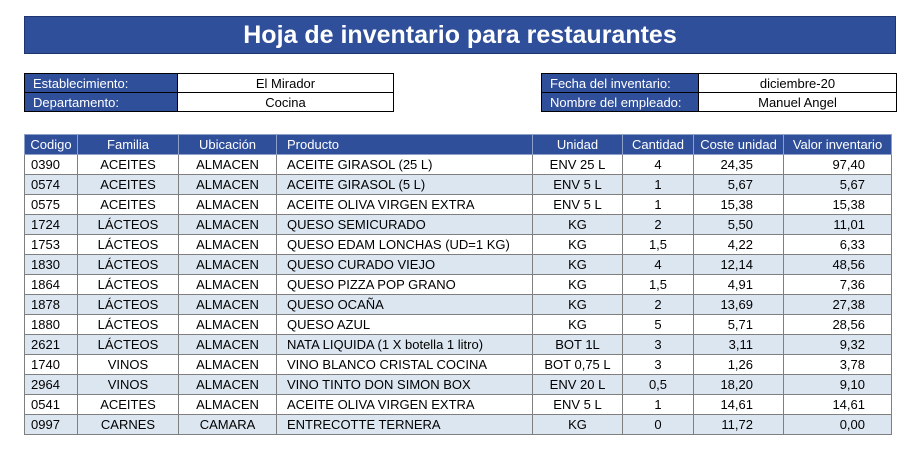 Image resolution: width=921 pixels, height=454 pixels. I want to click on cell-codigo: 0997, so click(51, 424).